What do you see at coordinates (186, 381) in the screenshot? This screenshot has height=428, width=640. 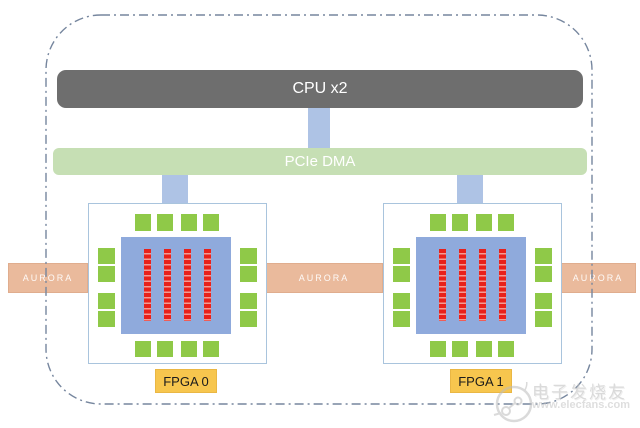 I see `fpga0-label: FPGA 0` at bounding box center [186, 381].